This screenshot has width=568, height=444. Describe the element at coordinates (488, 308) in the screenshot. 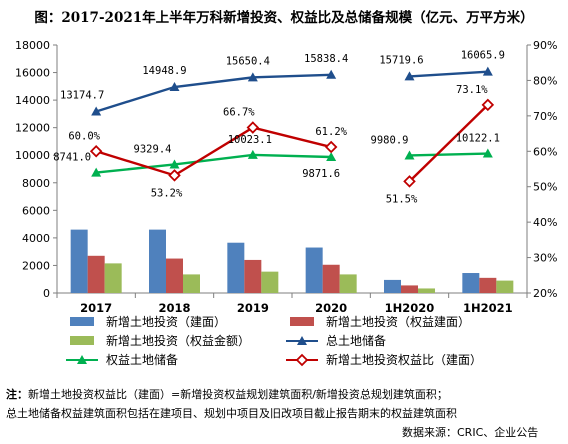

I see `x-tick-label: 1H2021` at that location.